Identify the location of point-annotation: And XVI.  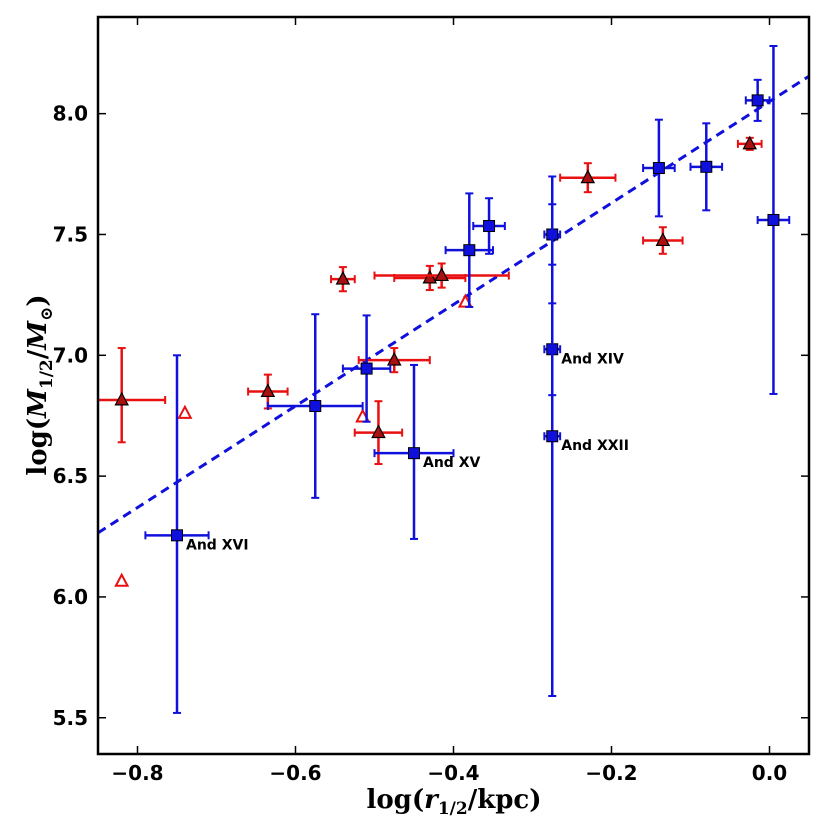
(217, 545).